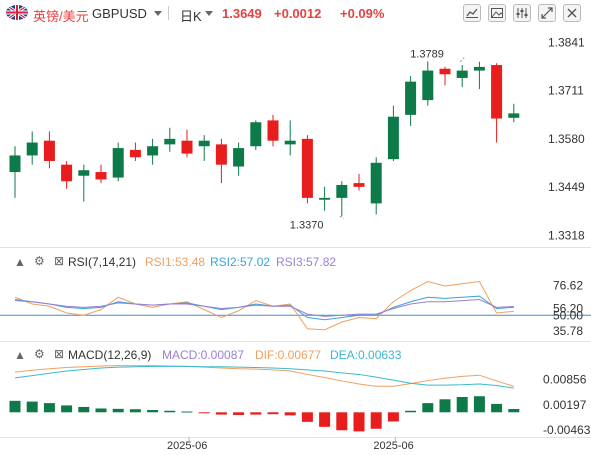 This screenshot has height=455, width=591. I want to click on dif-line, so click(264, 376).